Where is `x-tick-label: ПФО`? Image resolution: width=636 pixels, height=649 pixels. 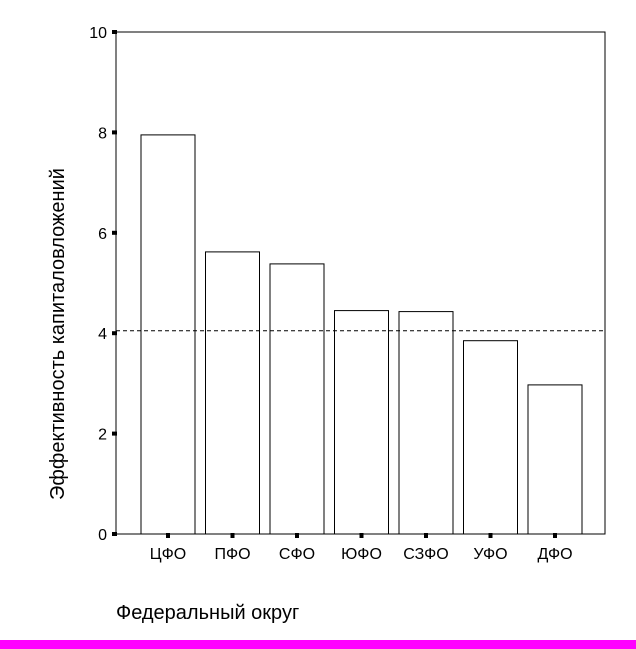 x-tick-label: ПФО is located at coordinates (232, 554).